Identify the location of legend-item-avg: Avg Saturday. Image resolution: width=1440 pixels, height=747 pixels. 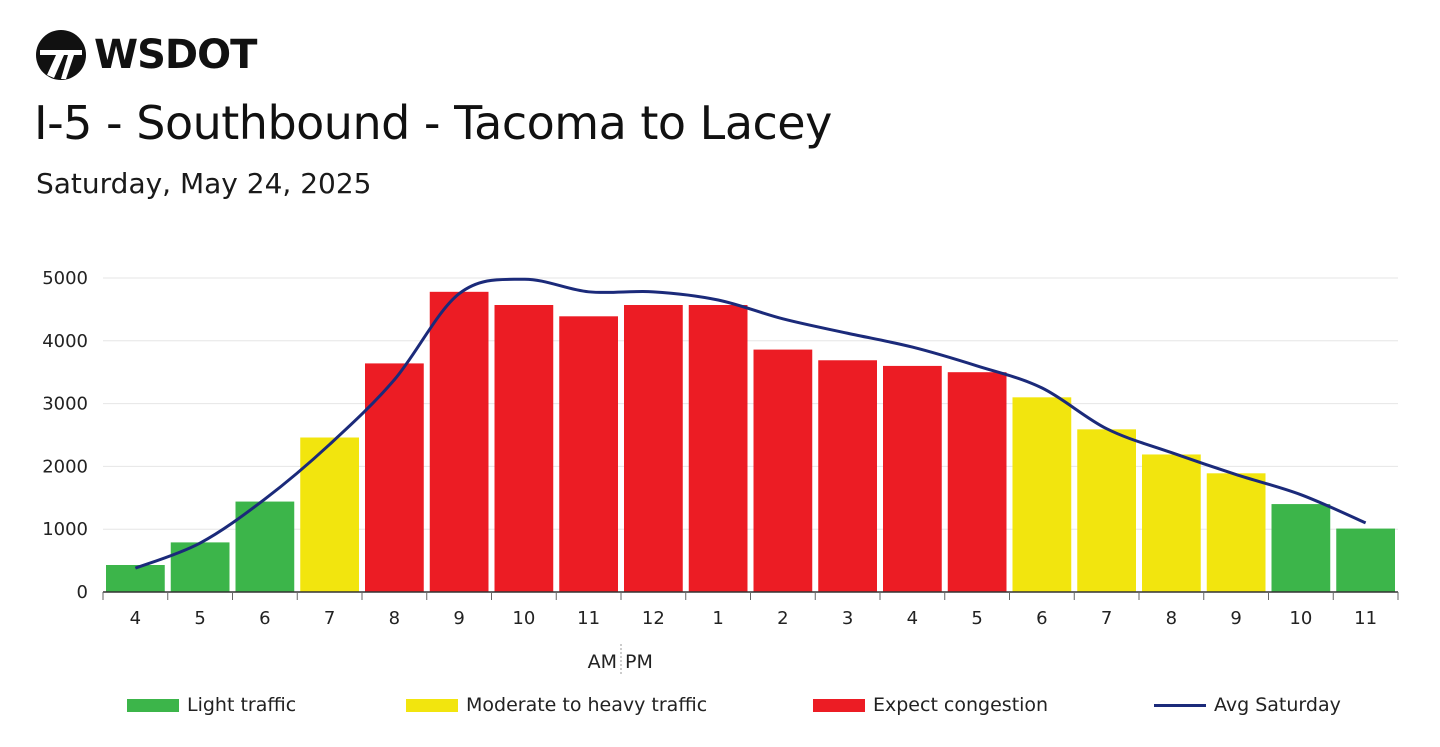
(1247, 705).